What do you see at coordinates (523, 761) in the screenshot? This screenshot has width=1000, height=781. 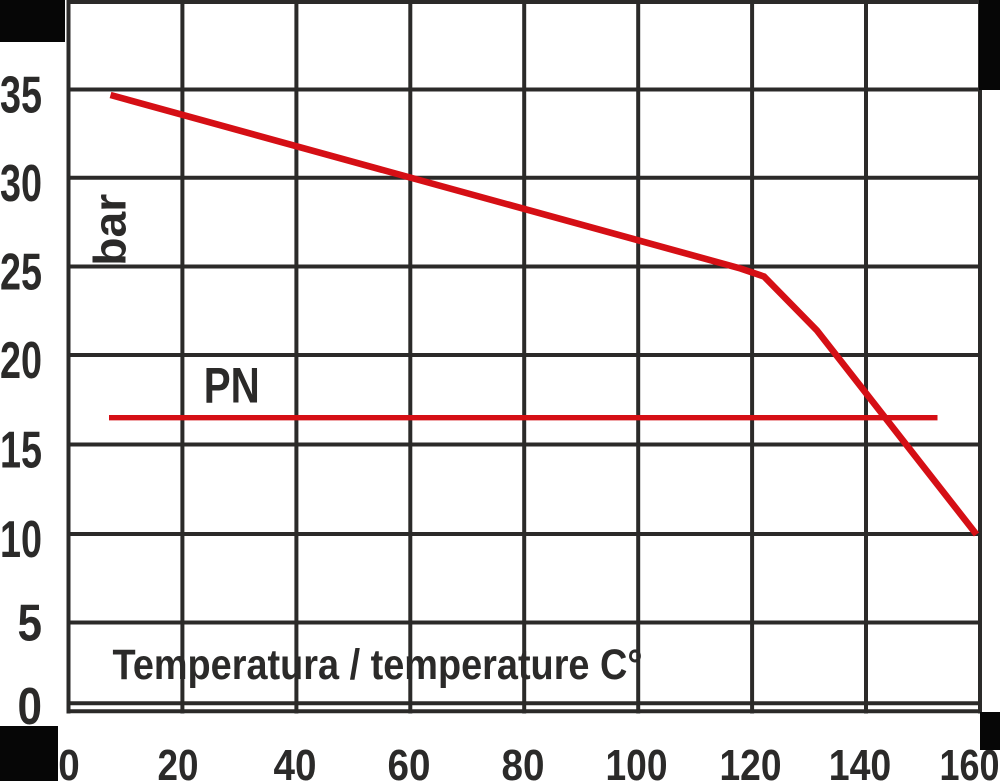 I see `svg-text: 80` at bounding box center [523, 761].